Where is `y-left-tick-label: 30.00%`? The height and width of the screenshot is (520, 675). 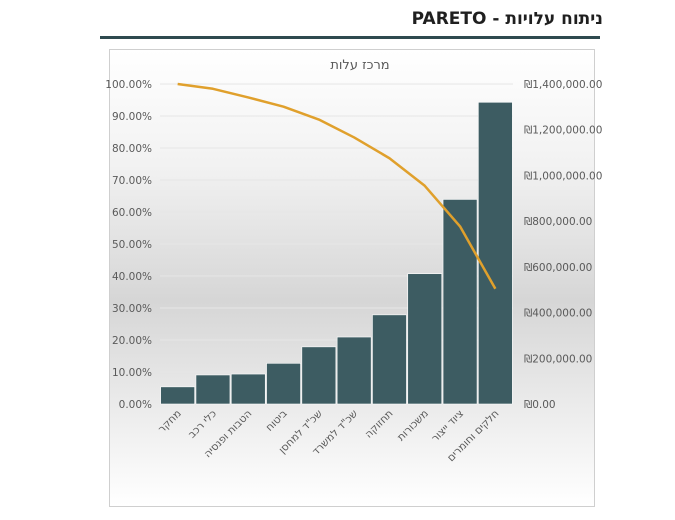 y-left-tick-label: 30.00% is located at coordinates (132, 309).